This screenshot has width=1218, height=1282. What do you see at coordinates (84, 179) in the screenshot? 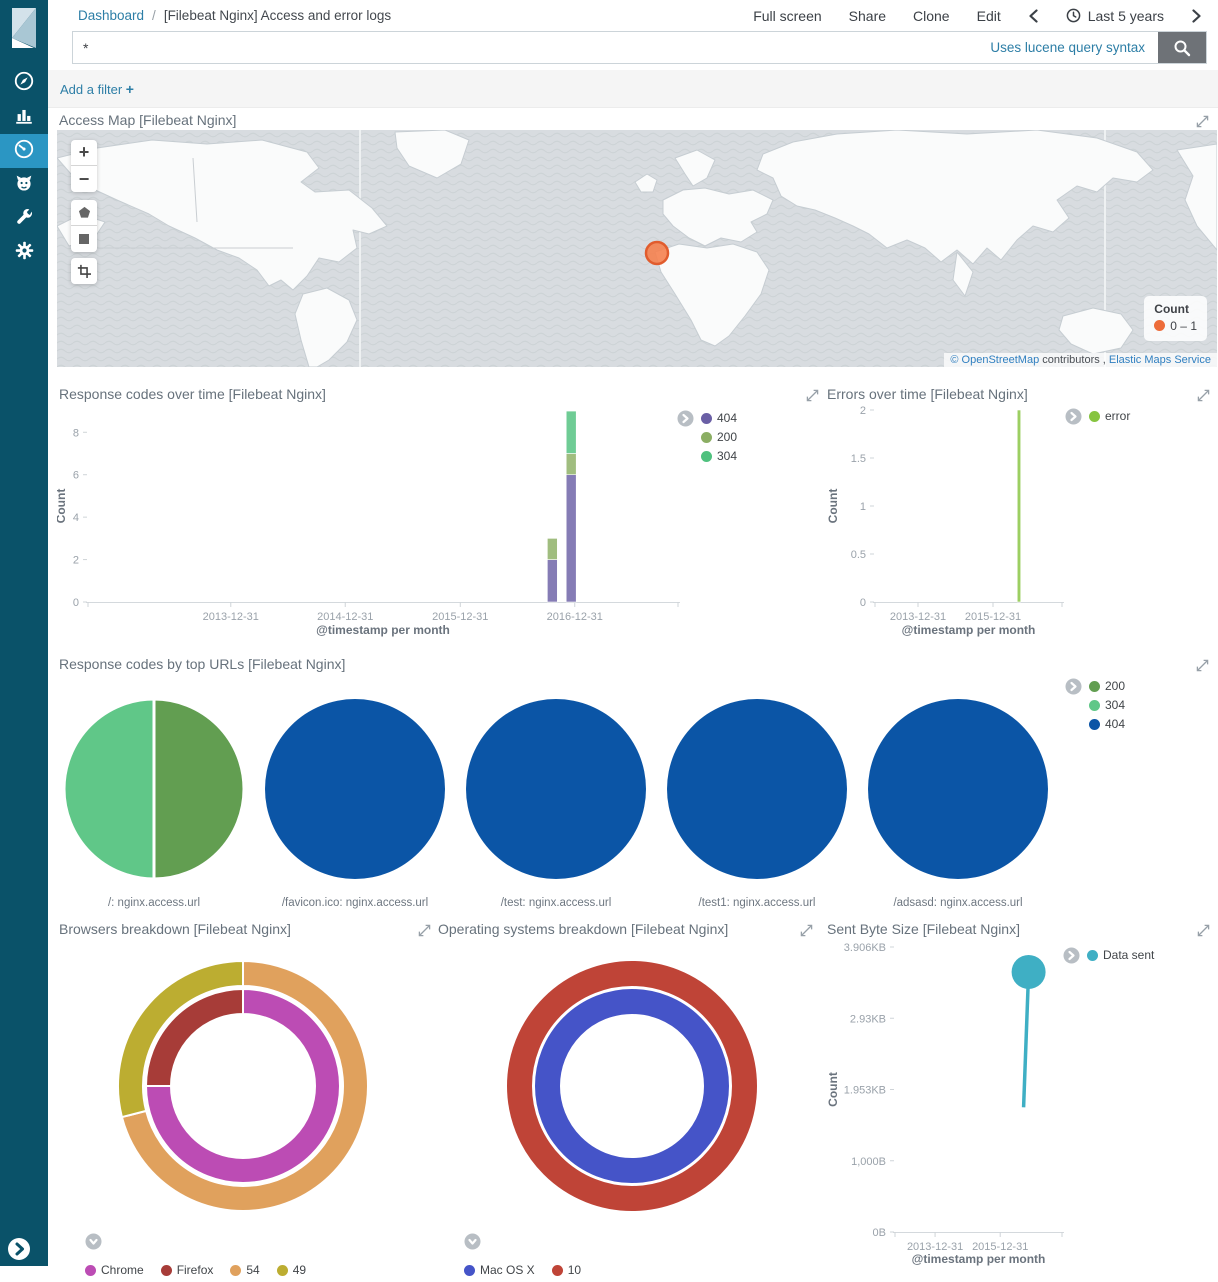
I see `zoom-out-button: −` at bounding box center [84, 179].